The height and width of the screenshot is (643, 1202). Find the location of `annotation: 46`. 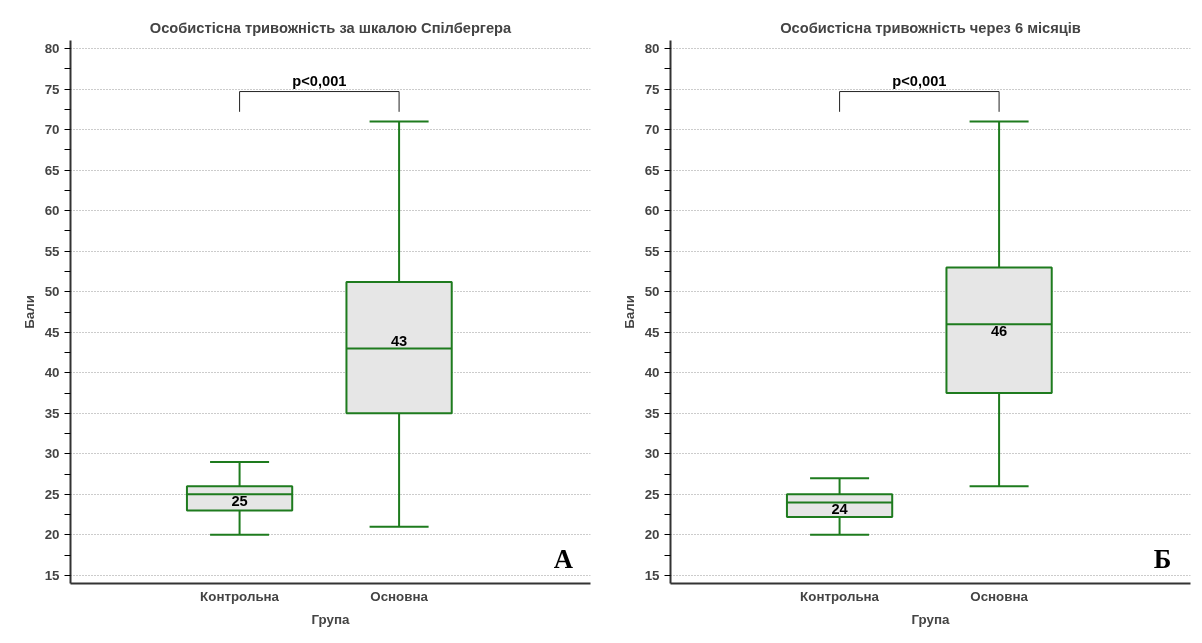

annotation: 46 is located at coordinates (999, 331).